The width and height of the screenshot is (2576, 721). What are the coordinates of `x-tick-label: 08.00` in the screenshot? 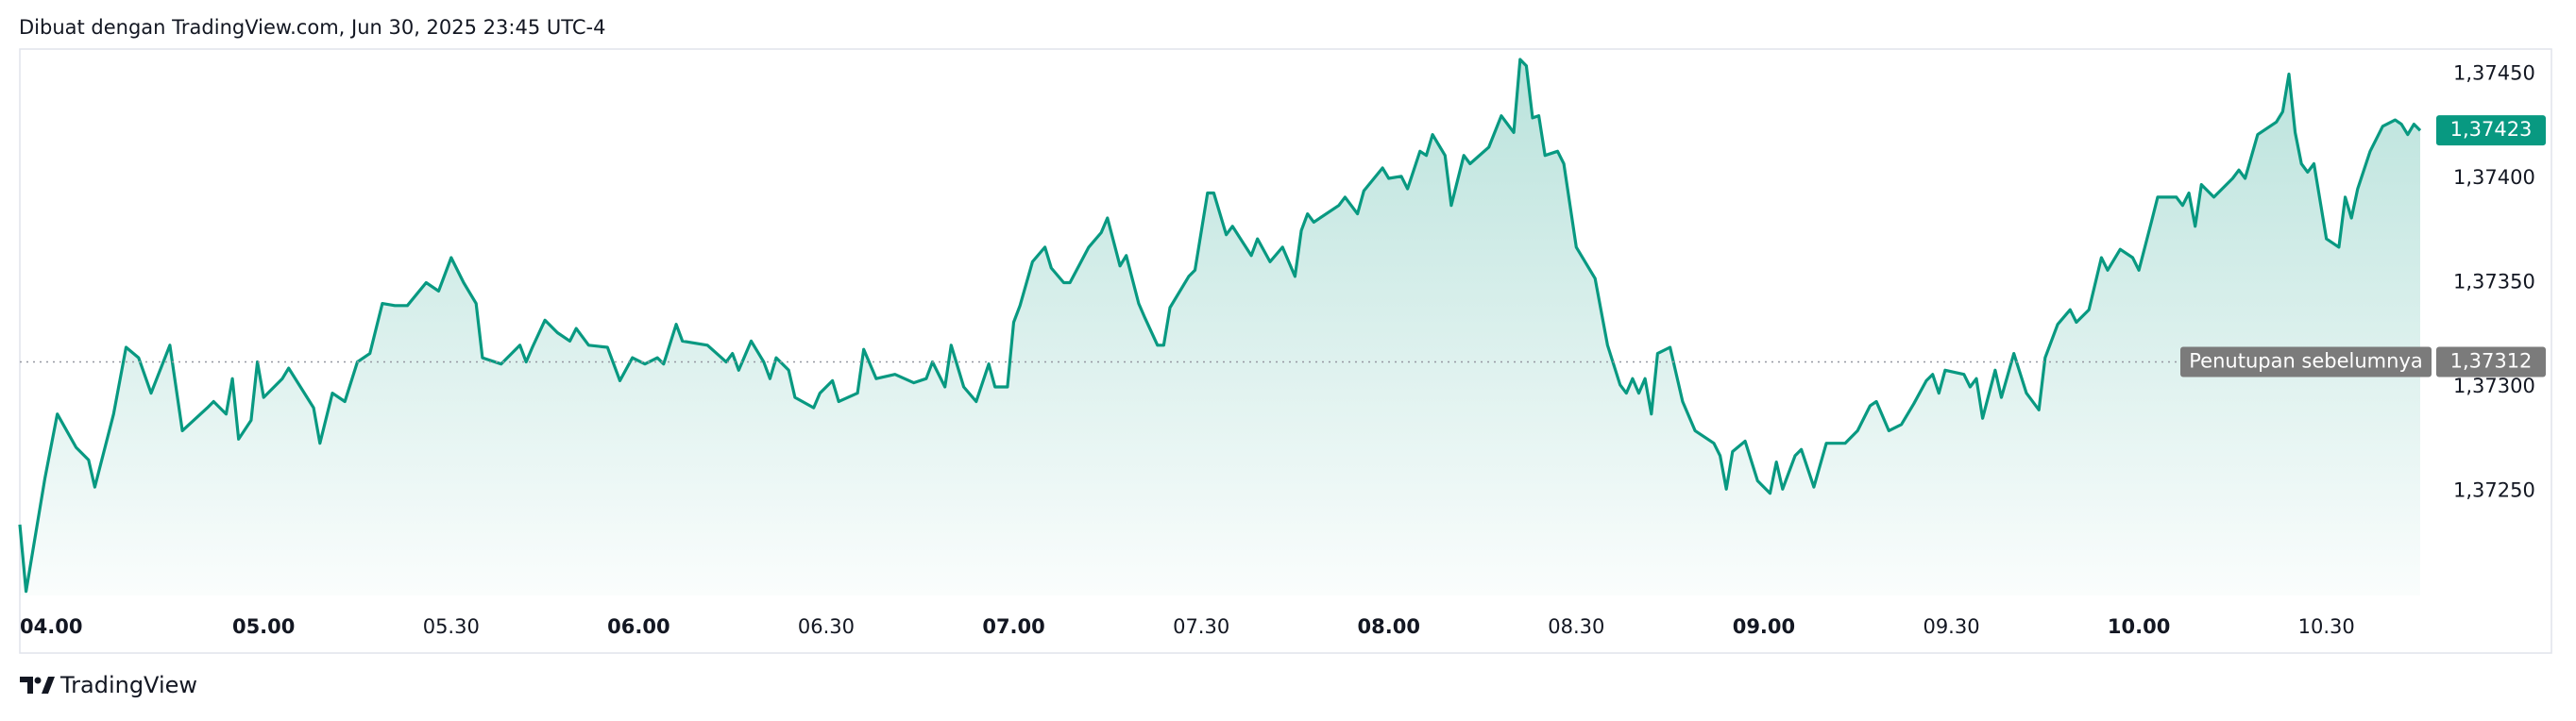 It's located at (1389, 626).